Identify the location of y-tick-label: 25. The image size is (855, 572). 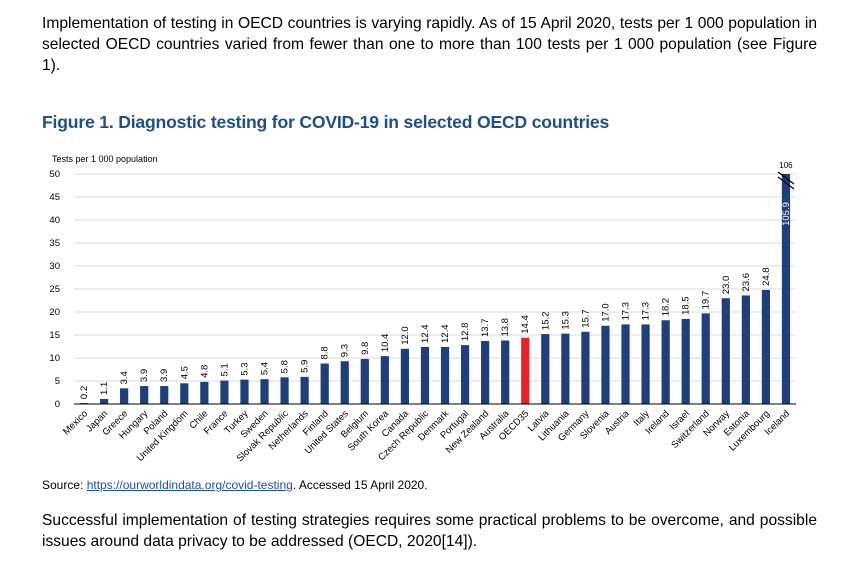
(54, 289).